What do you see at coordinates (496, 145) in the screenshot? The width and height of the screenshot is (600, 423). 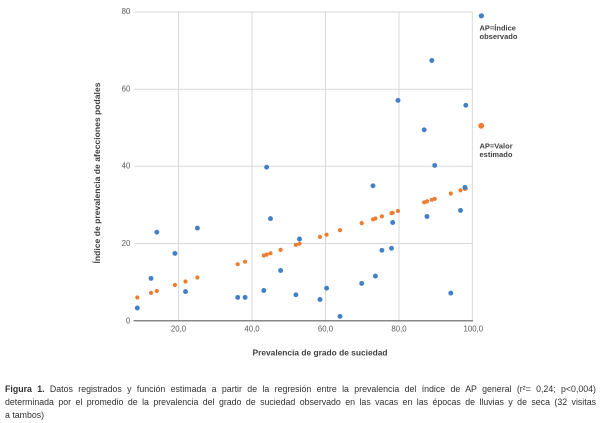 I see `svg-text: AP=Valor` at bounding box center [496, 145].